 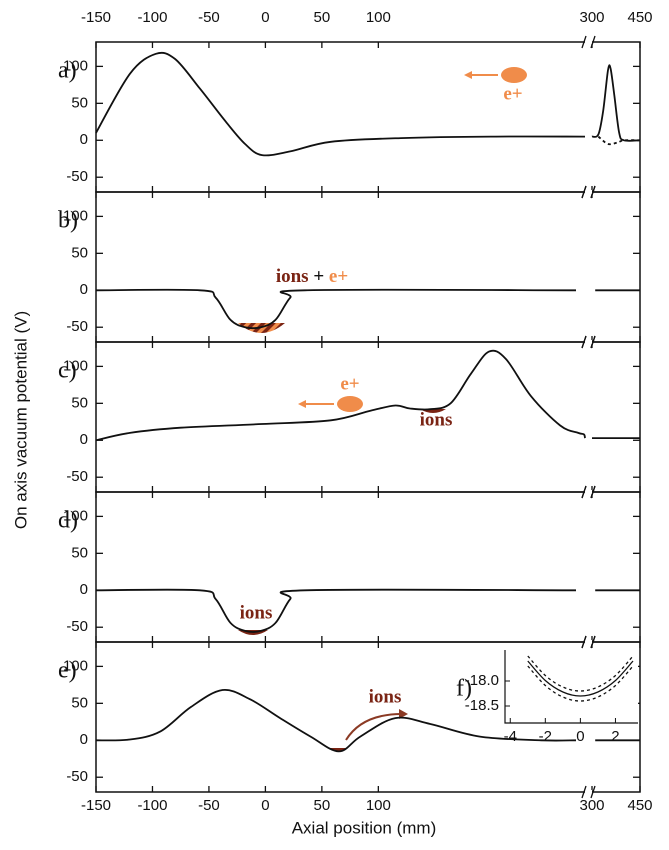 What do you see at coordinates (364, 827) in the screenshot?
I see `x-axis-label: Axial position (mm)` at bounding box center [364, 827].